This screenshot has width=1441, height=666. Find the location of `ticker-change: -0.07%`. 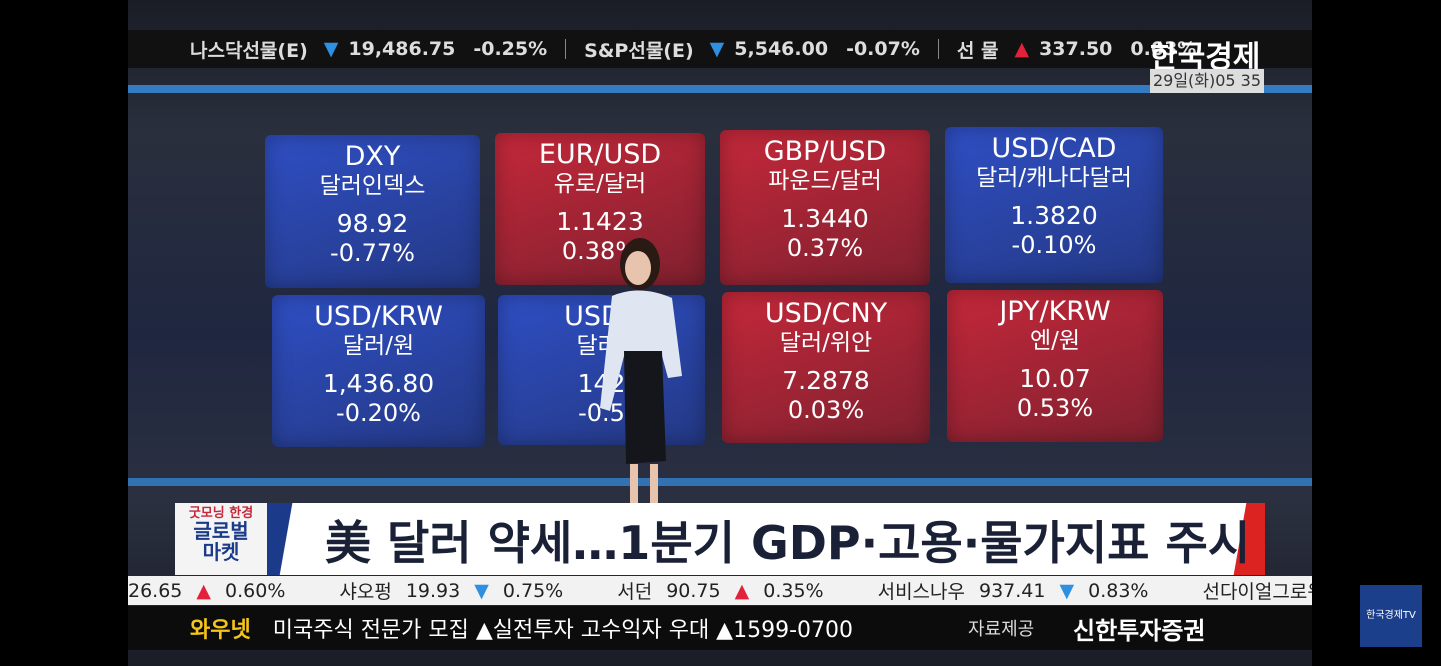

ticker-change: -0.07% is located at coordinates (883, 49).